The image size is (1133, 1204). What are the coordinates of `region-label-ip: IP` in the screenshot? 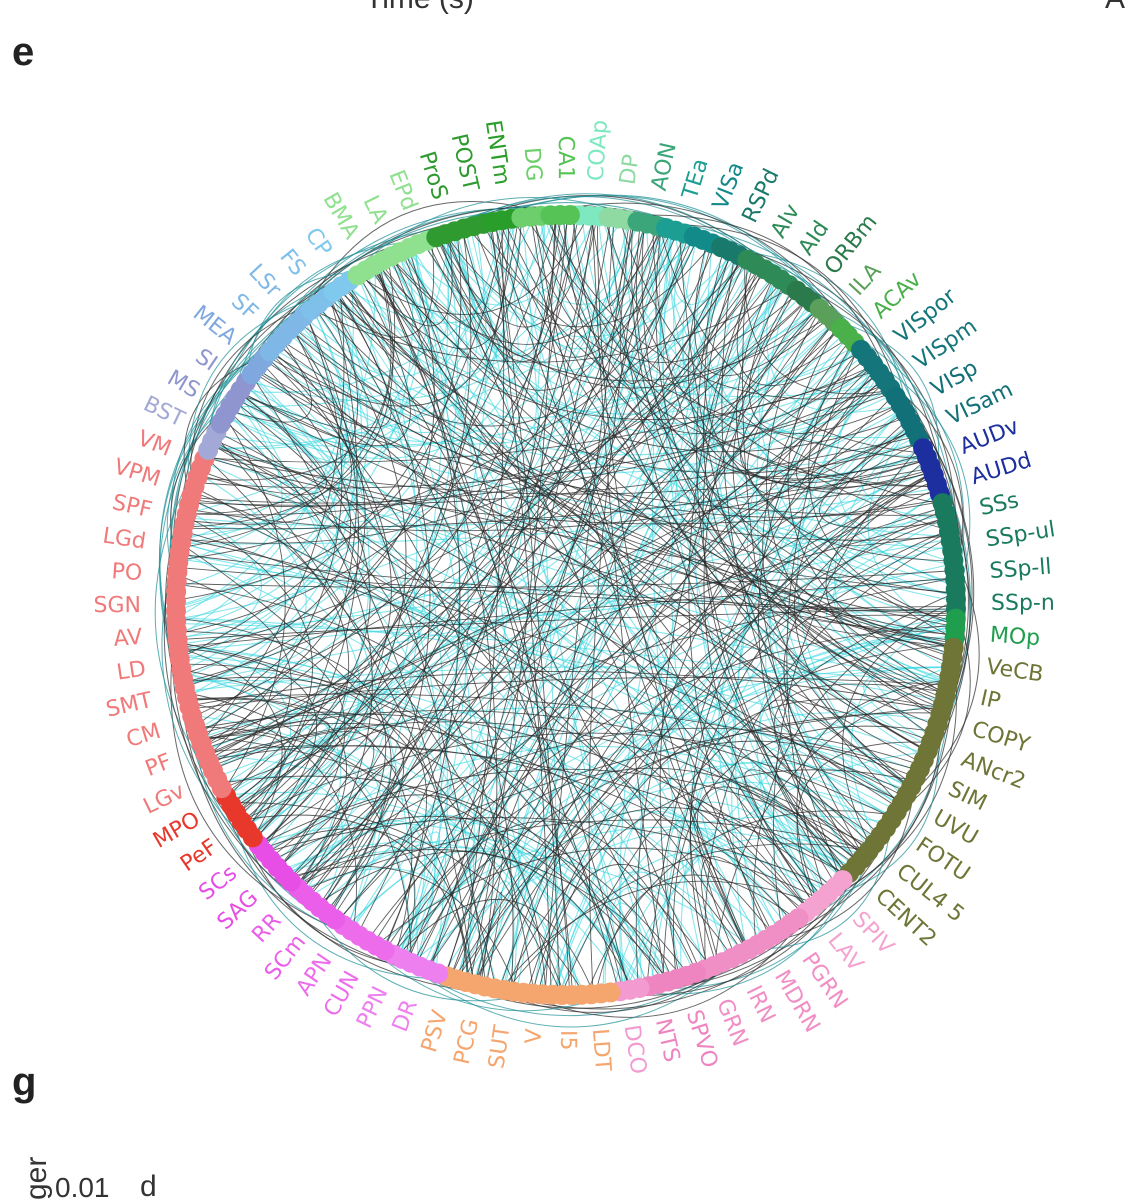 It's located at (990, 700).